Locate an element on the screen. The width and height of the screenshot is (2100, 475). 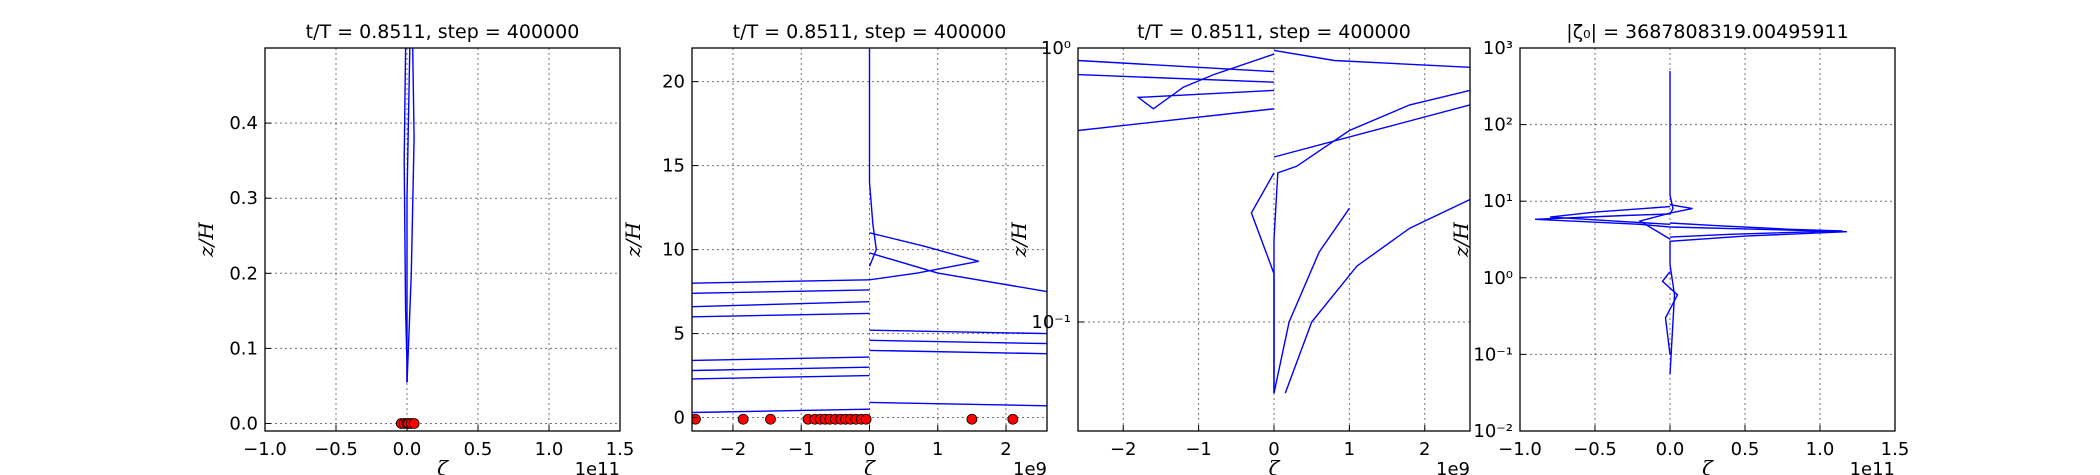
y-tick-label: 0.2 is located at coordinates (243, 273).